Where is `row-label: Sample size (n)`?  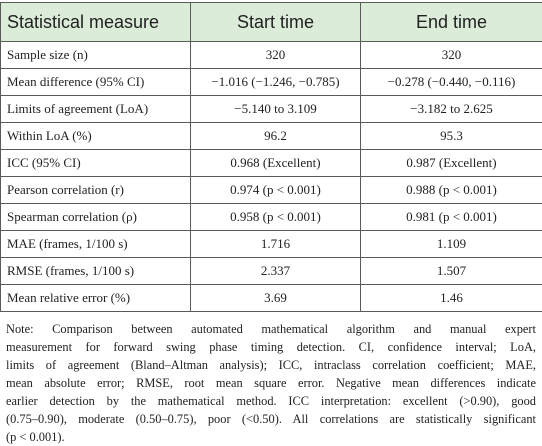 row-label: Sample size (n) is located at coordinates (96, 55).